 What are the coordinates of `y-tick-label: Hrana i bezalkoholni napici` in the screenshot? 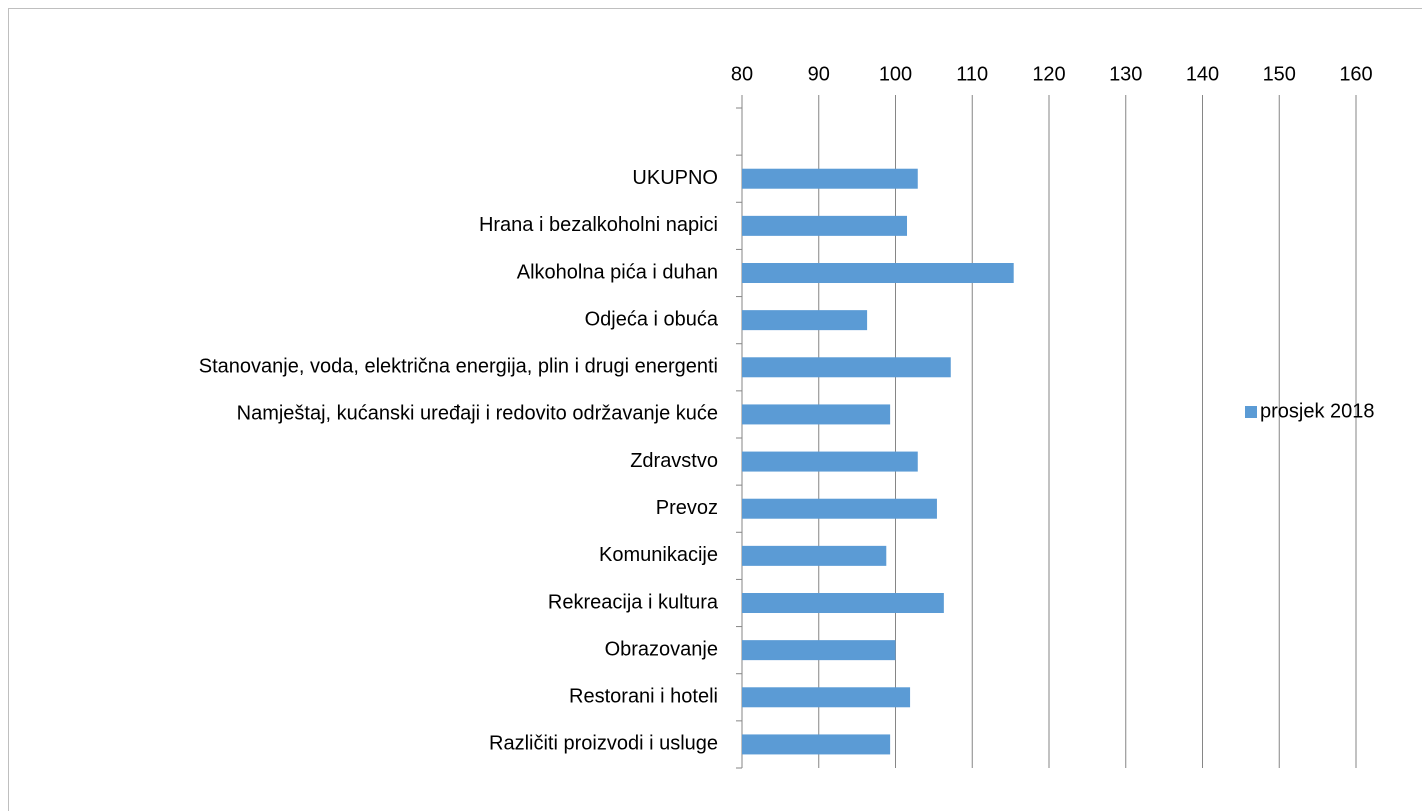 It's located at (598, 225).